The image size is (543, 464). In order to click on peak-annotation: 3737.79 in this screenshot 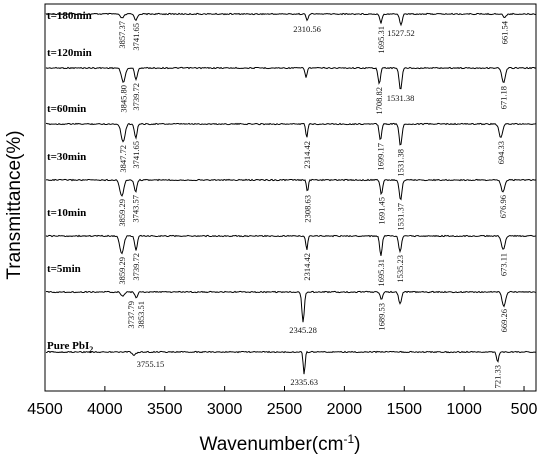, I will do `click(131, 315)`.